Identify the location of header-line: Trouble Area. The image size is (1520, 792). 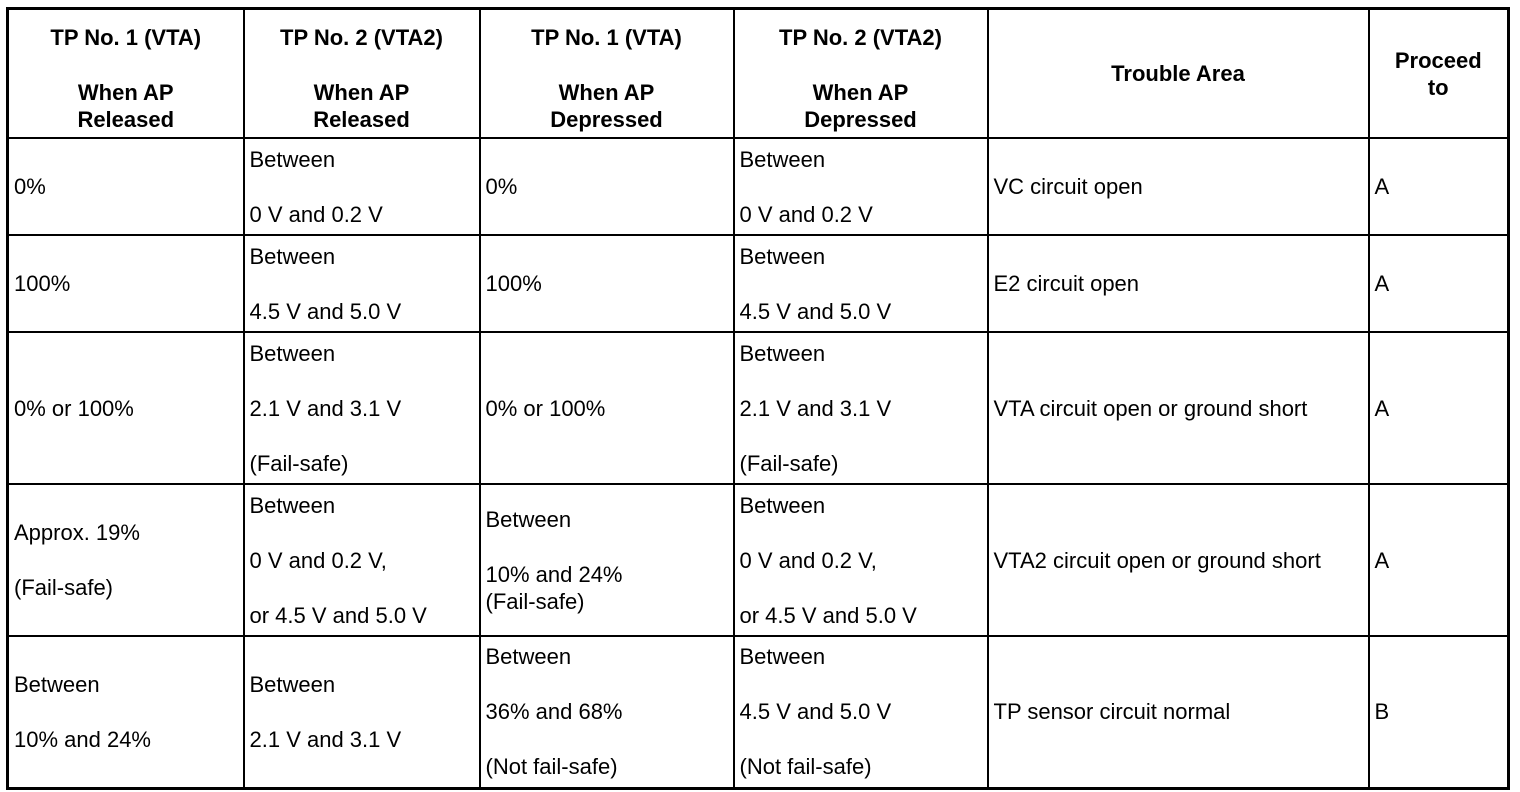
(1178, 73).